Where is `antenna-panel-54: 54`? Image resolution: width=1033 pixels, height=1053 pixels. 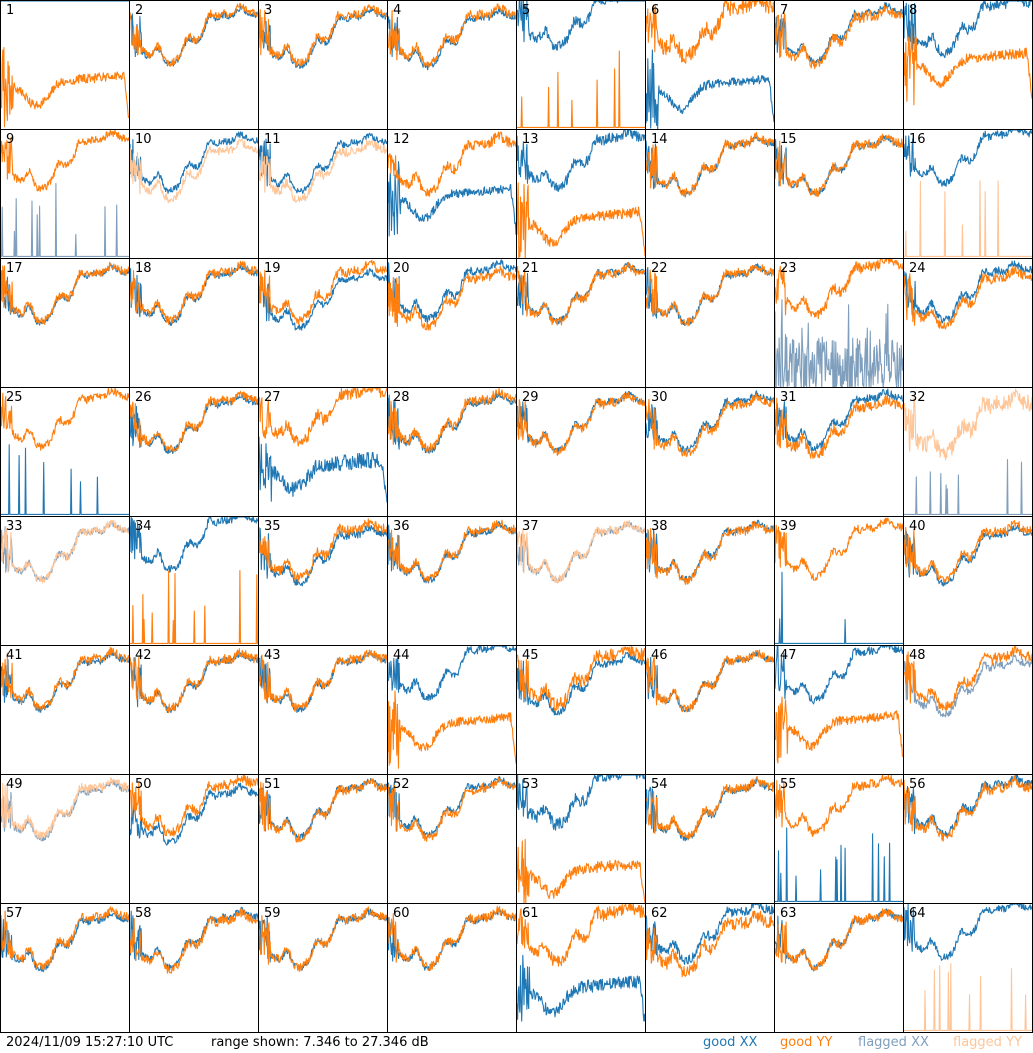 antenna-panel-54: 54 is located at coordinates (710, 839).